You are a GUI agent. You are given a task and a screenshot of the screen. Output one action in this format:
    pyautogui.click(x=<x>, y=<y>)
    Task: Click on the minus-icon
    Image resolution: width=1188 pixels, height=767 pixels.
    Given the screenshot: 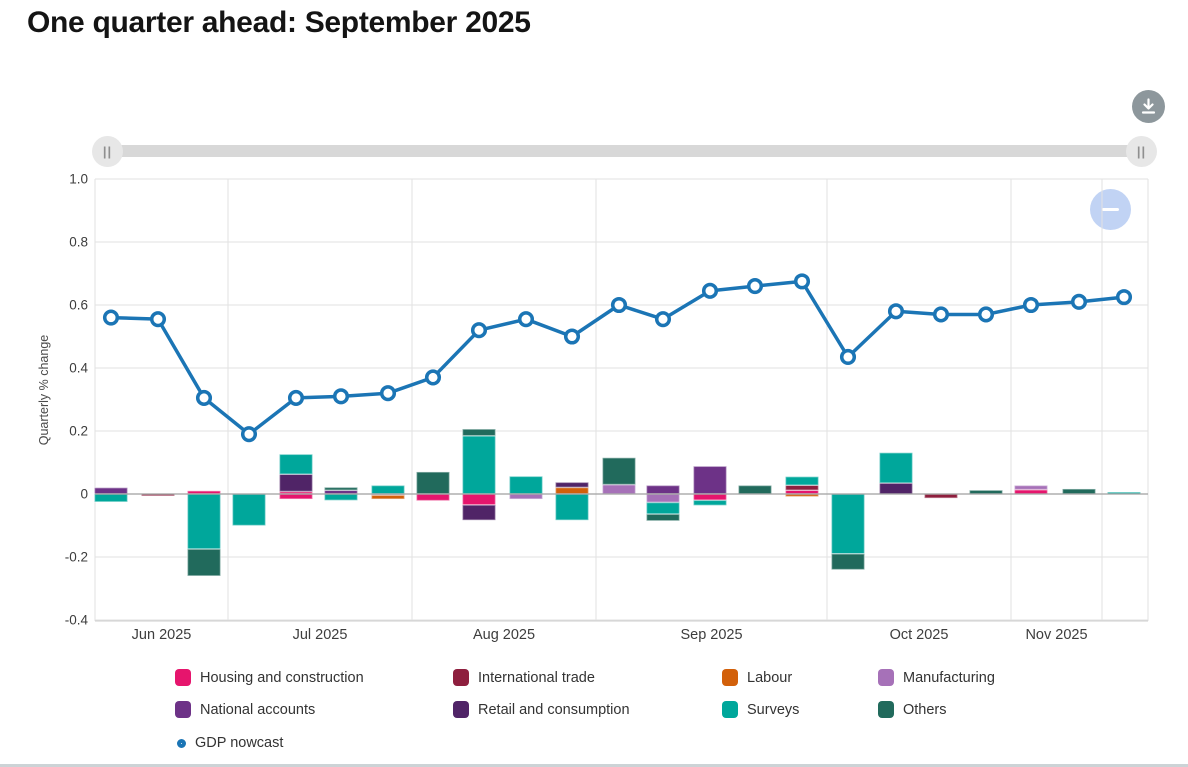 What is the action you would take?
    pyautogui.click(x=1110, y=209)
    